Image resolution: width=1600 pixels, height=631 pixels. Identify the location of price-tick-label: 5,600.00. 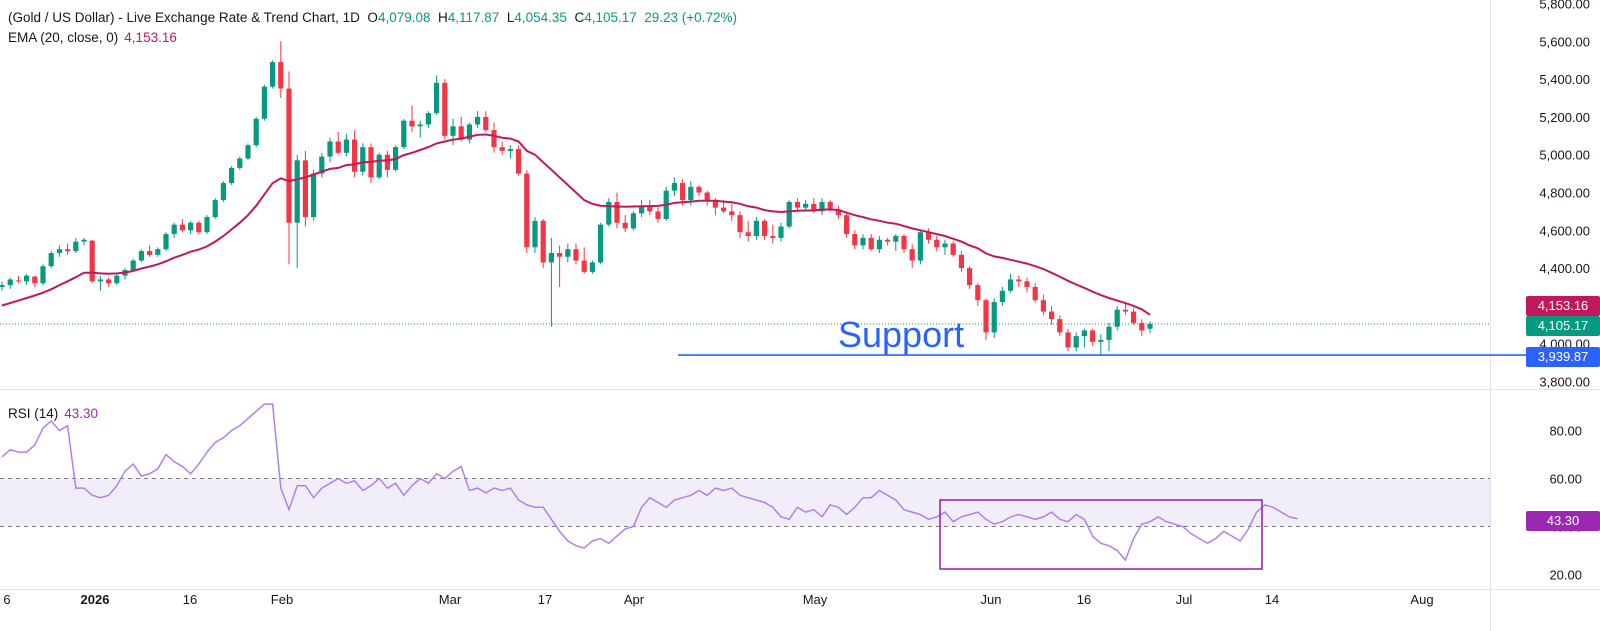
(1564, 41).